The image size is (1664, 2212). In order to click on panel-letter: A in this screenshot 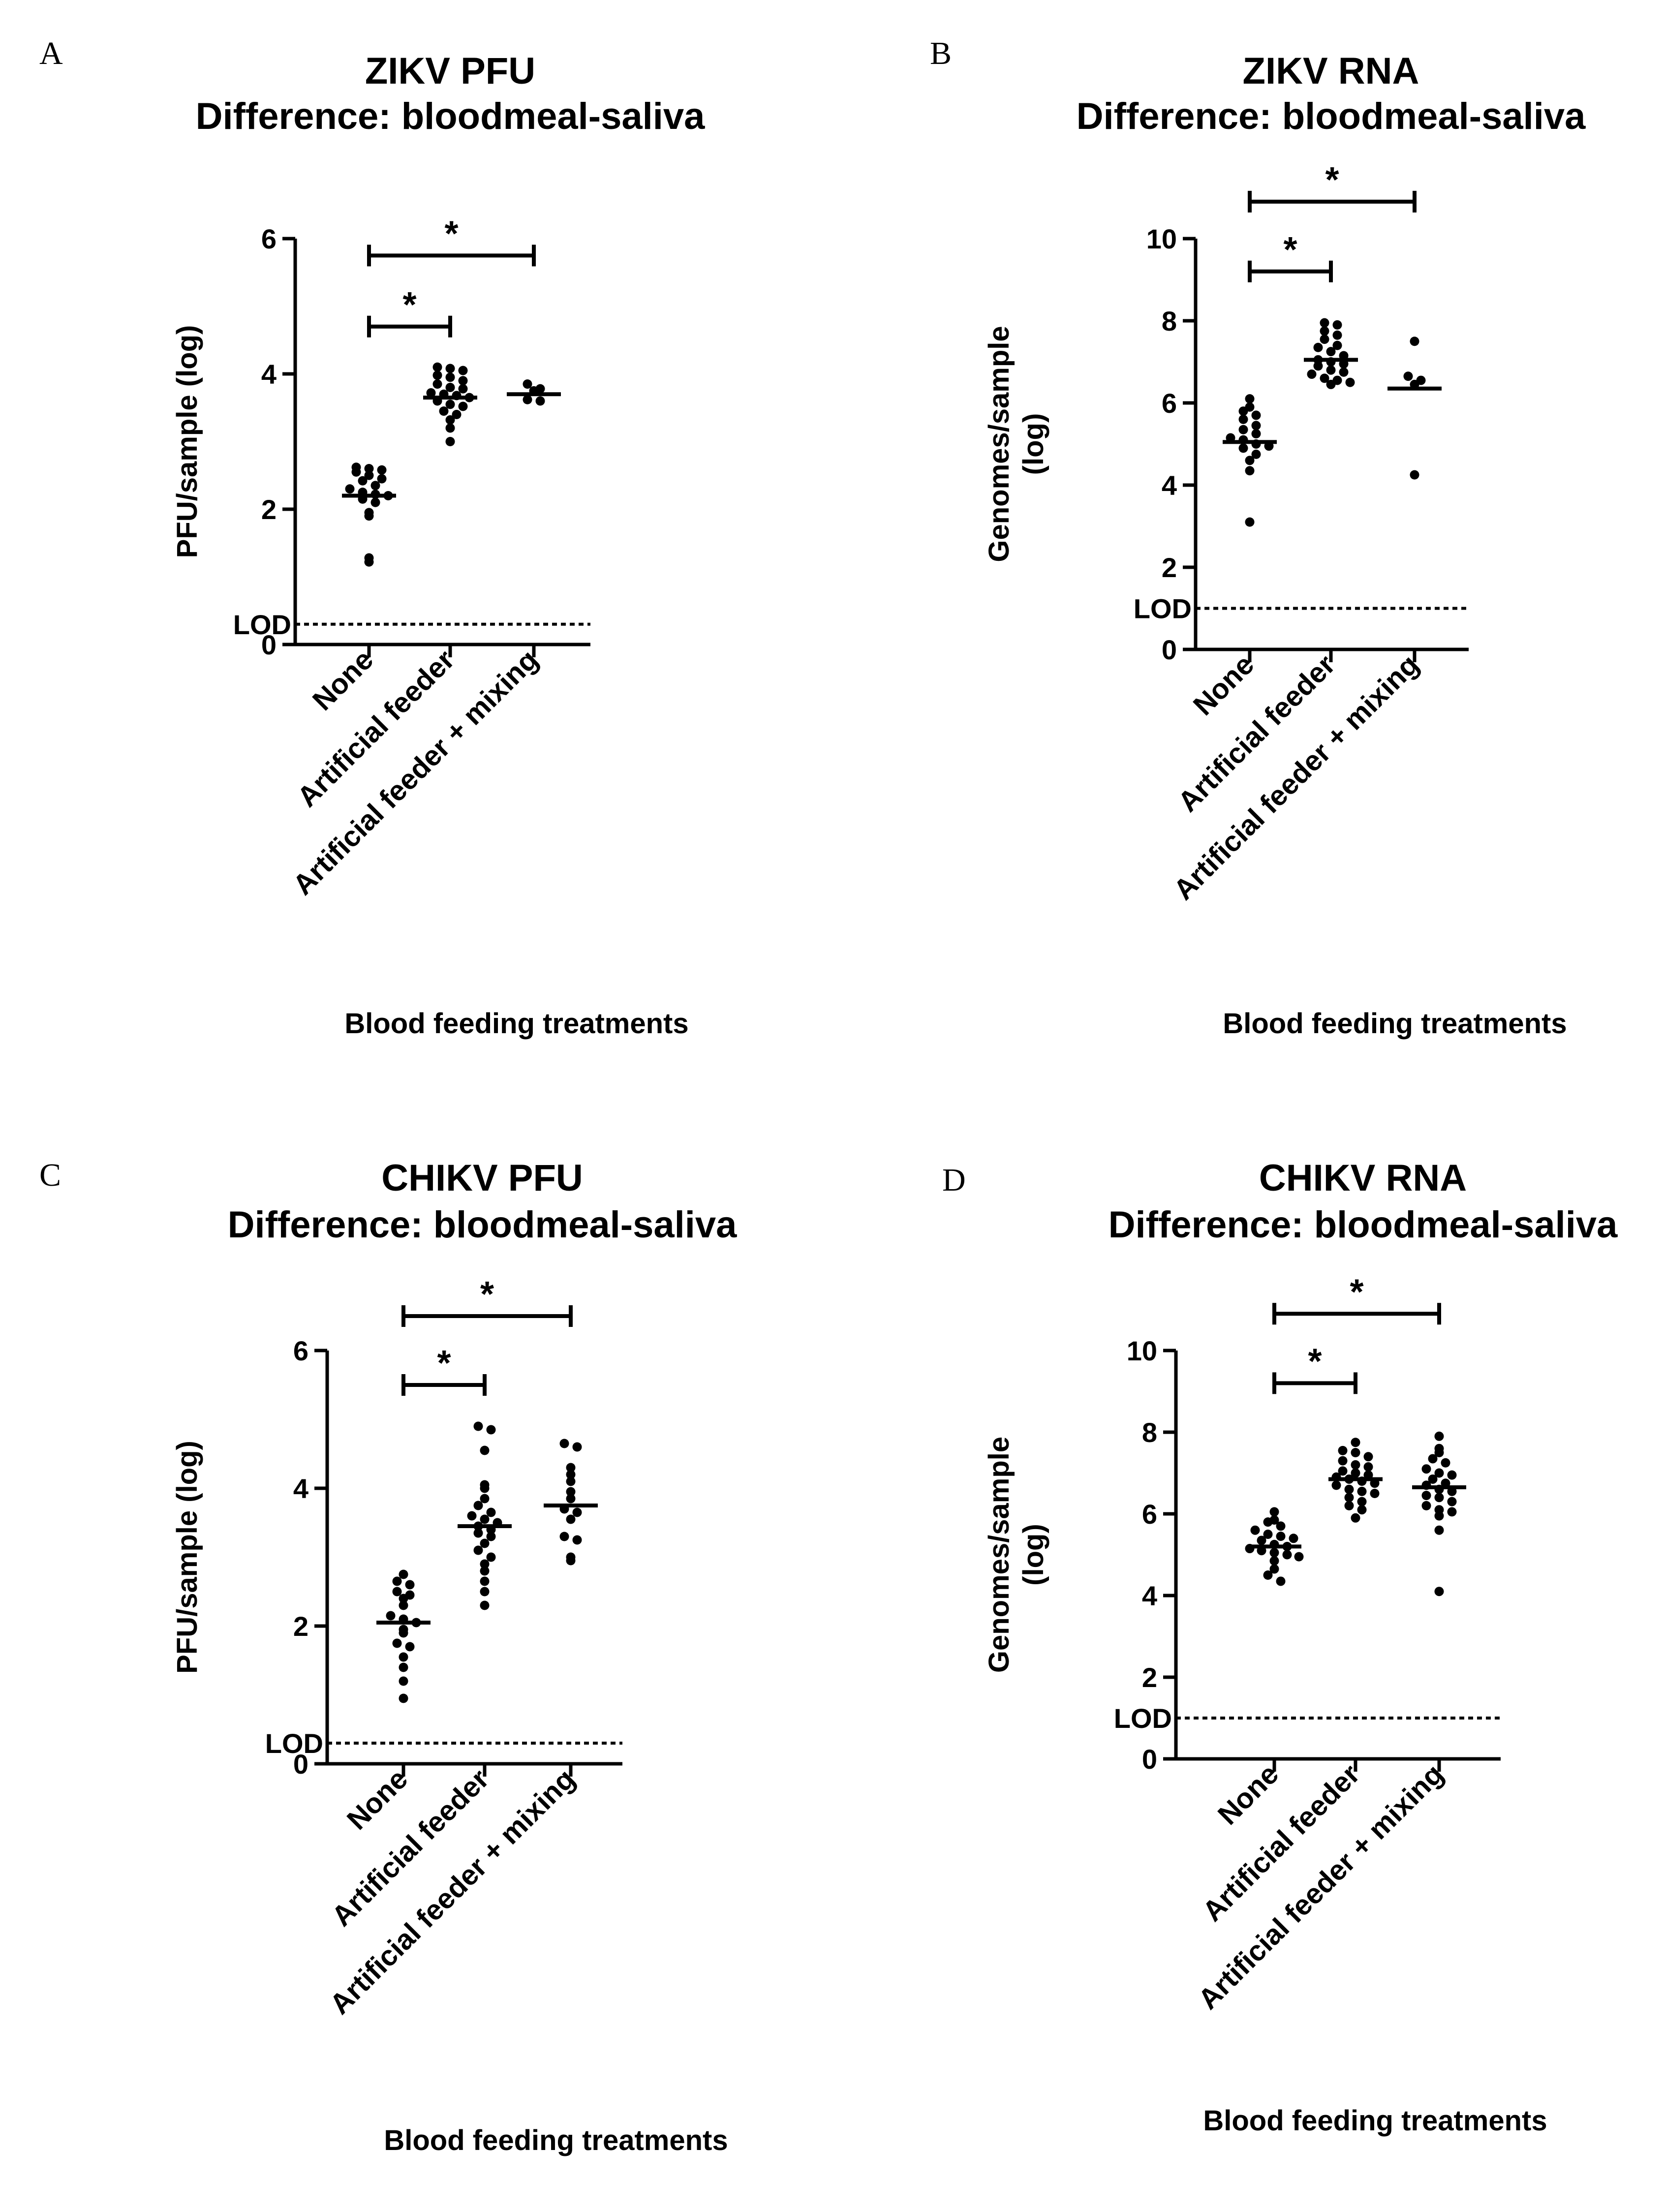, I will do `click(51, 53)`.